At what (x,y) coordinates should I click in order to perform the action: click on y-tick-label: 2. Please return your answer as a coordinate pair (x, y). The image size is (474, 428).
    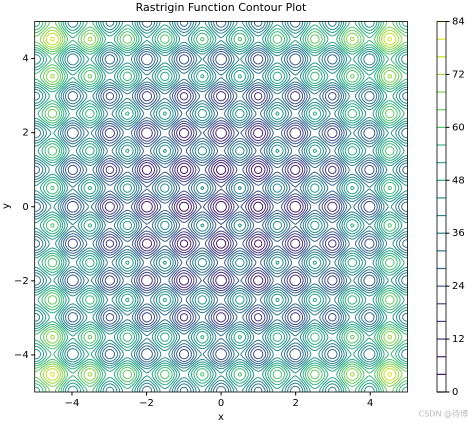
    Looking at the image, I should click on (25, 133).